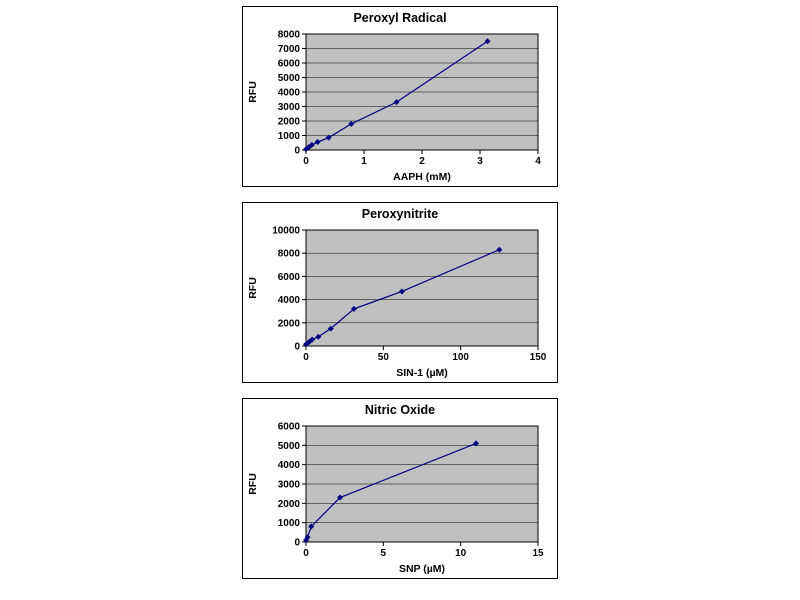 The height and width of the screenshot is (600, 800). Describe the element at coordinates (422, 569) in the screenshot. I see `svg-text: SNP (µM)` at that location.